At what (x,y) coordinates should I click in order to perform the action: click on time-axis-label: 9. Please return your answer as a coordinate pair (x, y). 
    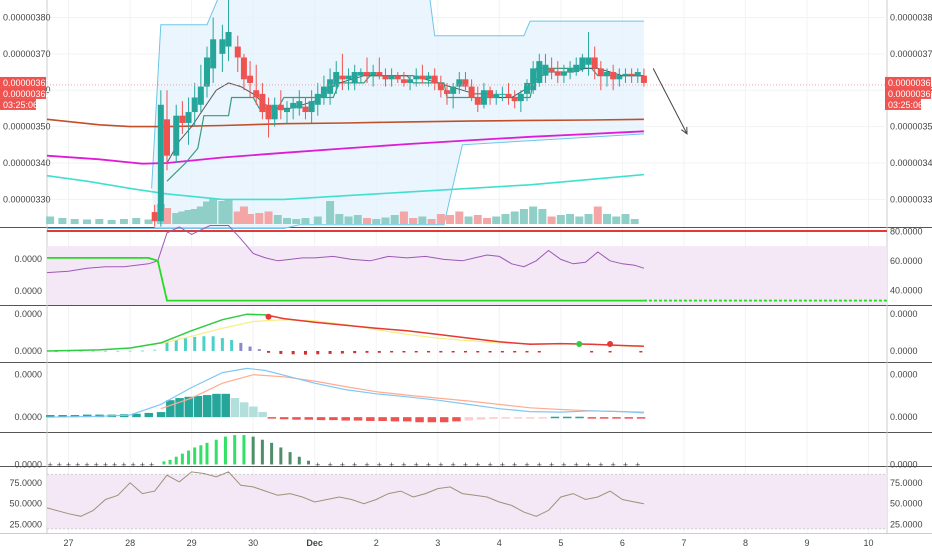
    Looking at the image, I should click on (806, 543).